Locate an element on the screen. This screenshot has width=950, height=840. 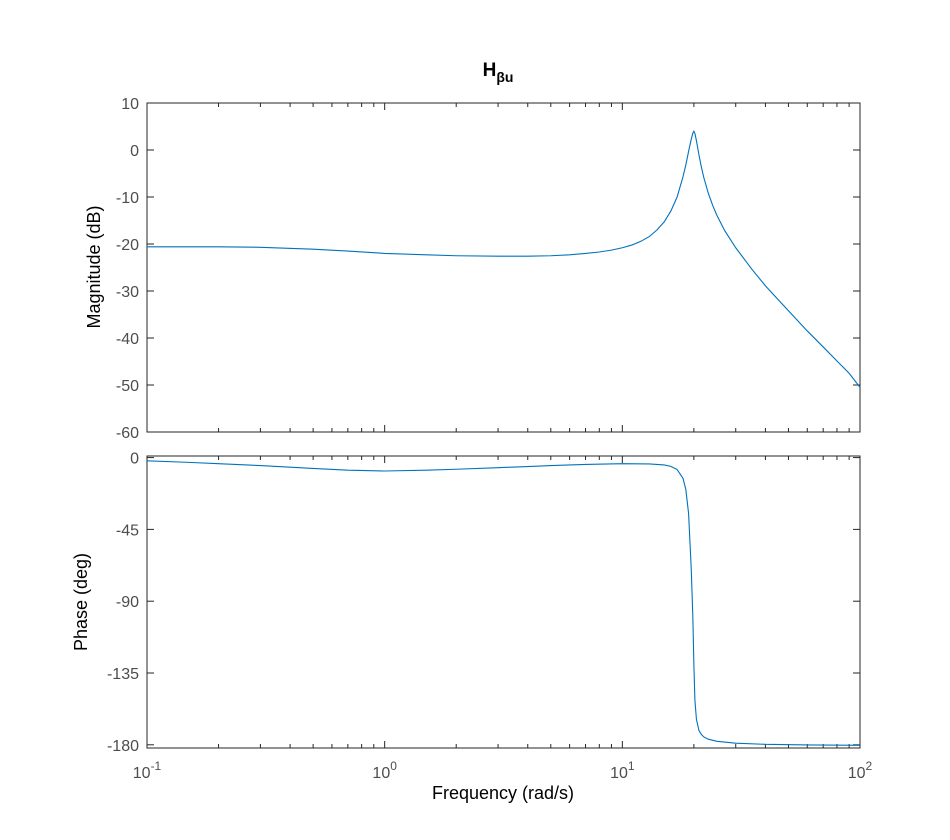
x-tick-labels: 10⁻¹ 10⁰ 10¹ 10² is located at coordinates (503, 770).